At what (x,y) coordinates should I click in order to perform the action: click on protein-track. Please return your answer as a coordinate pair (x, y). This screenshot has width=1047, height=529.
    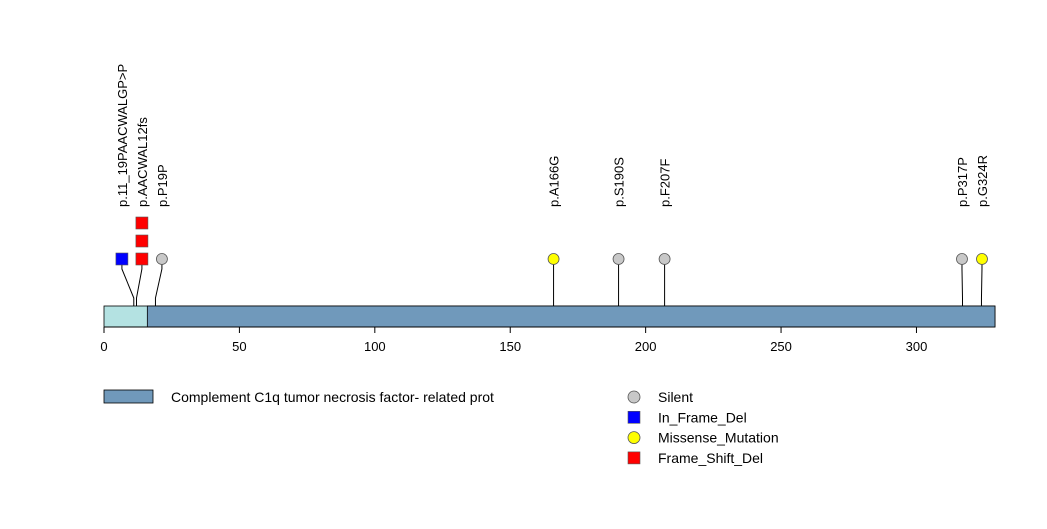
    Looking at the image, I should click on (549, 316).